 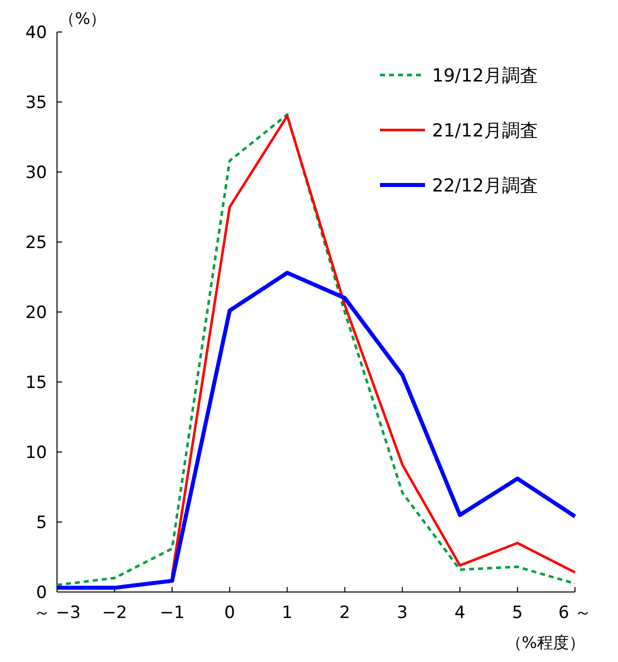 I want to click on y-tick-label: 25, so click(x=36, y=242).